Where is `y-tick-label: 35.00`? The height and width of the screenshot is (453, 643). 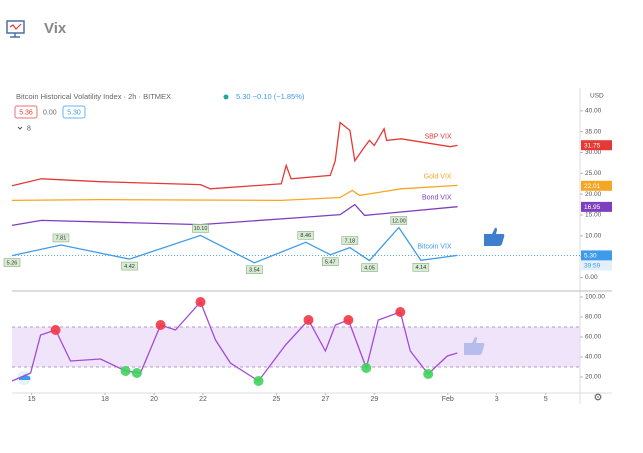 y-tick-label: 35.00 is located at coordinates (593, 131).